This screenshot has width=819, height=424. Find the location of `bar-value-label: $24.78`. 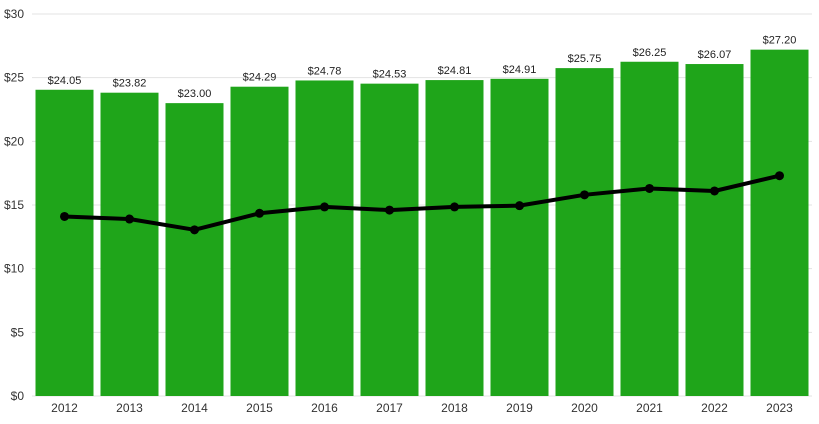

bar-value-label: $24.78 is located at coordinates (325, 71).